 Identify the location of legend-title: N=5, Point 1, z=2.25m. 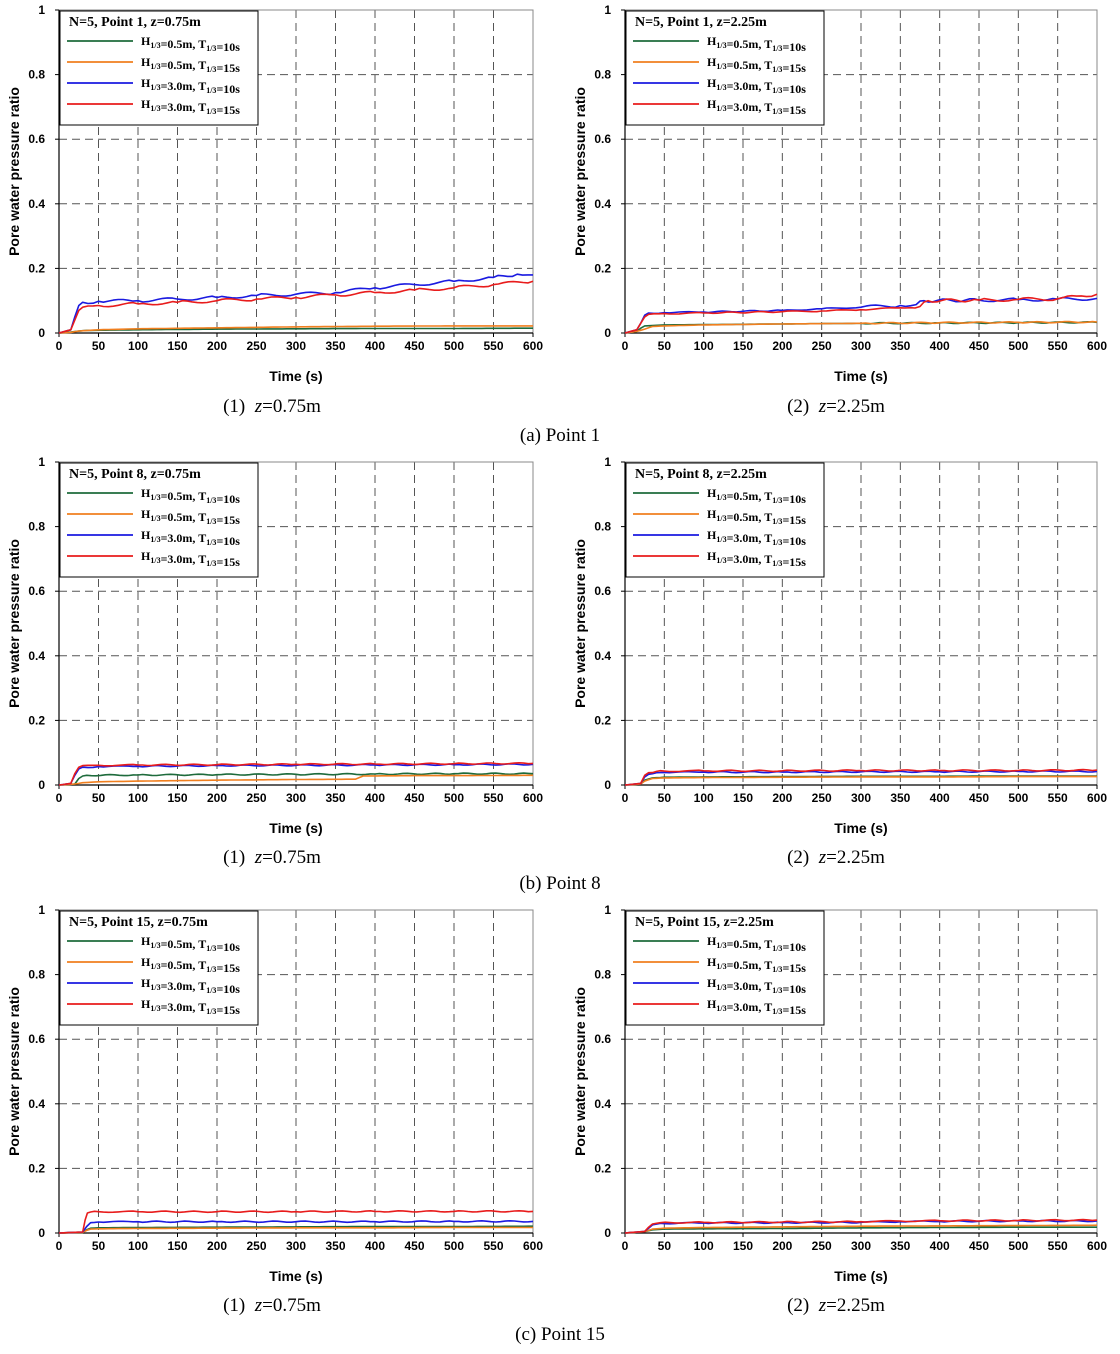
(701, 22).